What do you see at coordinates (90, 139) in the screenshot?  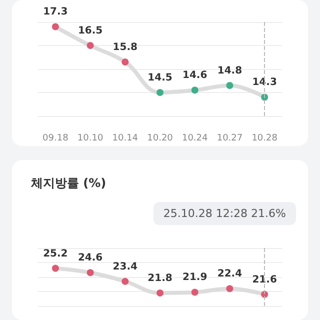 I see `x-tick-label: 10.10` at bounding box center [90, 139].